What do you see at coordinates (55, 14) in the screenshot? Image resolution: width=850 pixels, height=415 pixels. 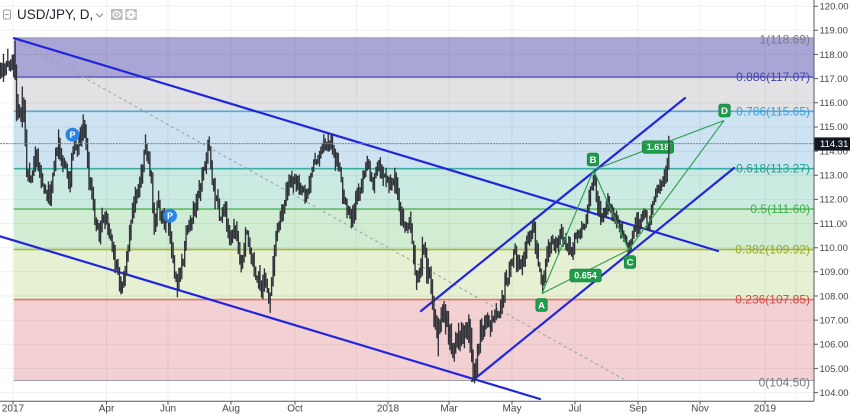 I see `svg-text: USD/JPY, D,` at bounding box center [55, 14].